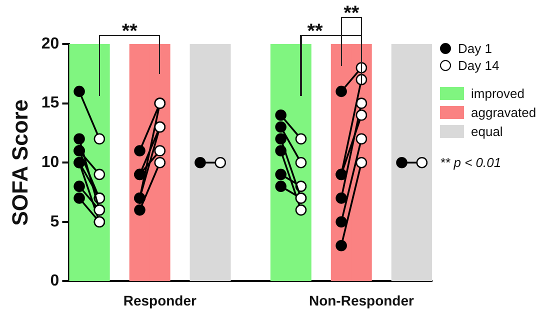 This screenshot has height=328, width=550. I want to click on legend-label: aggravated, so click(503, 112).